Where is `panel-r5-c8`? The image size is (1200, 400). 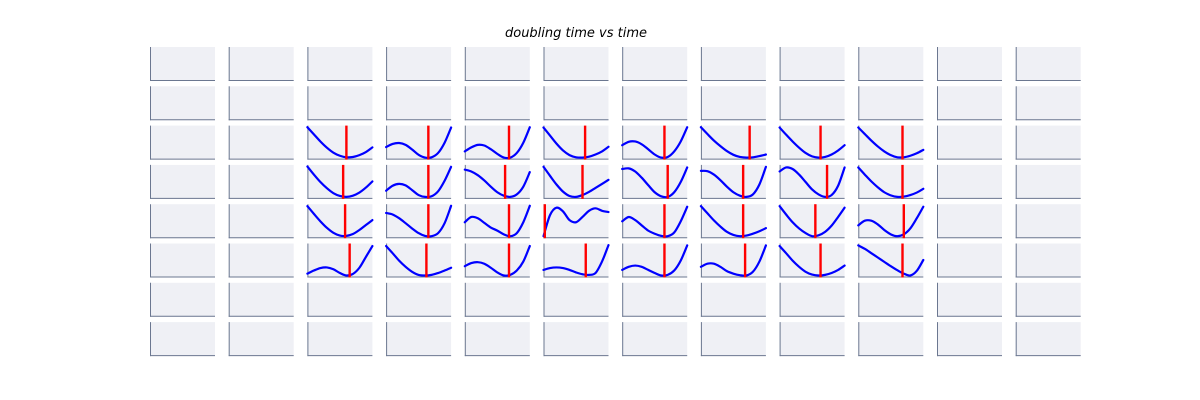 panel-r5-c8 is located at coordinates (812, 260).